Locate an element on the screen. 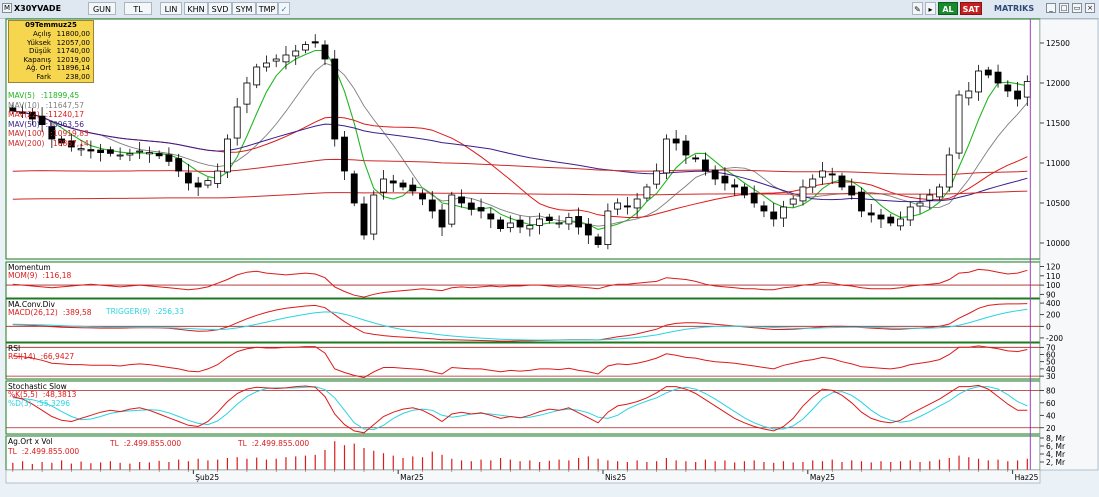 The height and width of the screenshot is (497, 1099). series-name: MAV(5) is located at coordinates (21, 95).